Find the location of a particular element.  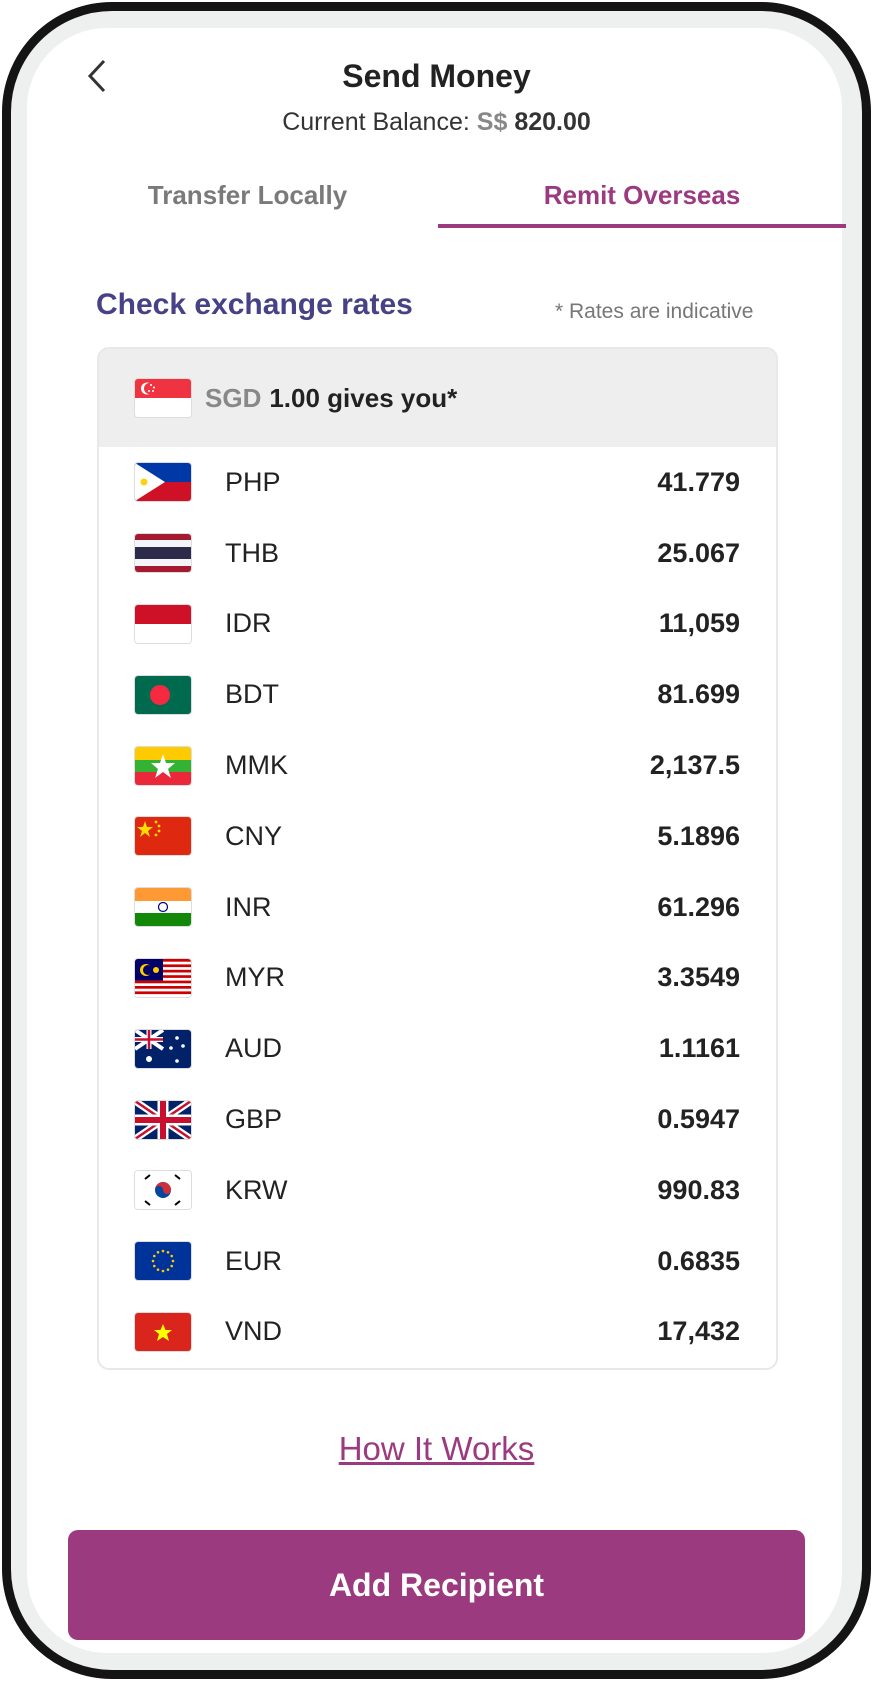

how-it-works-link: How It Works is located at coordinates (436, 1448).